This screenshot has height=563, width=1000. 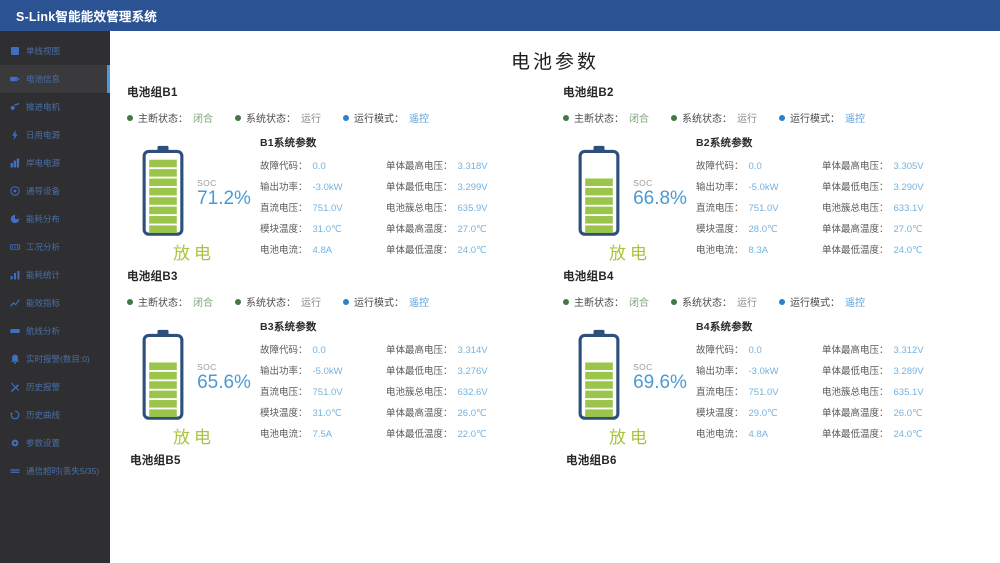 I want to click on param-value: 4.8A, so click(x=758, y=434).